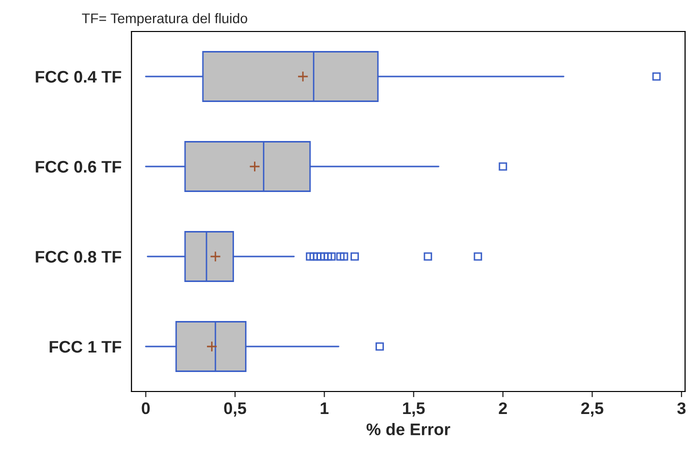 This screenshot has width=692, height=450. What do you see at coordinates (681, 408) in the screenshot?
I see `x-tick-label: 3` at bounding box center [681, 408].